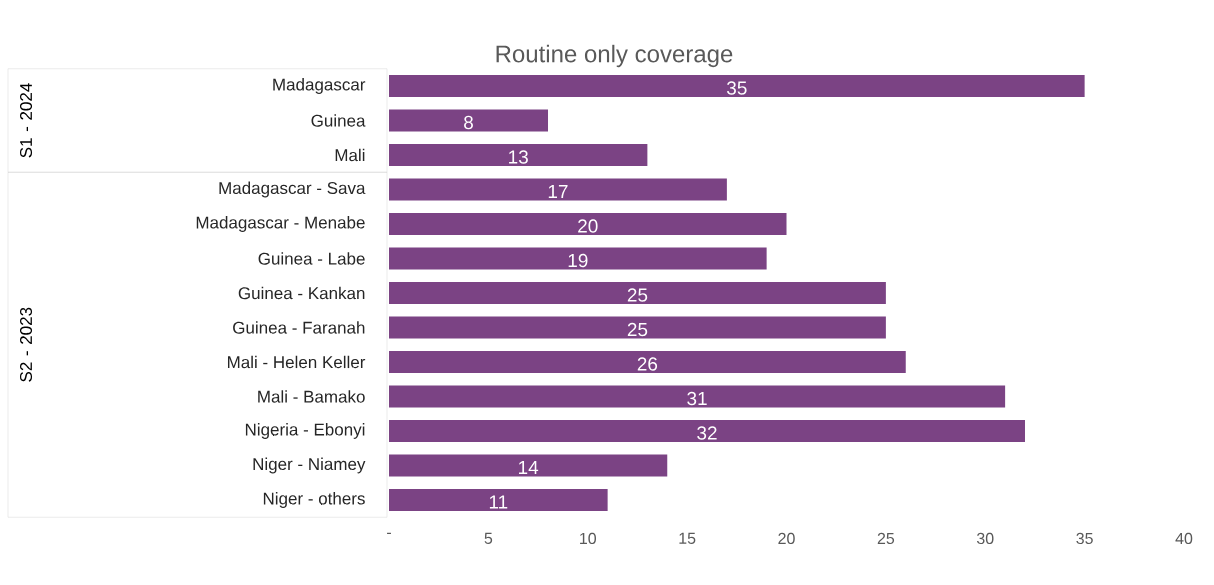 Image resolution: width=1214 pixels, height=585 pixels. Describe the element at coordinates (311, 396) in the screenshot. I see `y-tick-label: Mali - Bamako` at that location.